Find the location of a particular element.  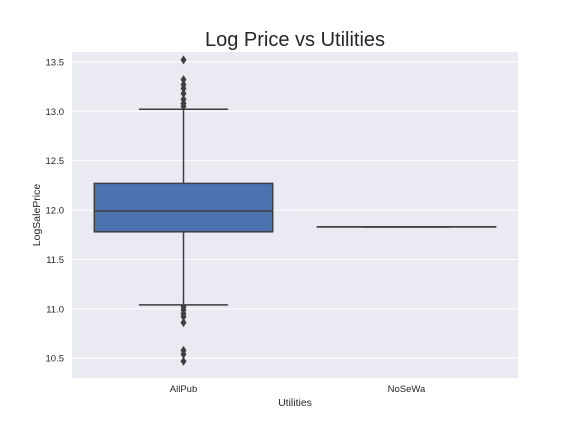

x-tick-label: NoSeWa is located at coordinates (407, 389).